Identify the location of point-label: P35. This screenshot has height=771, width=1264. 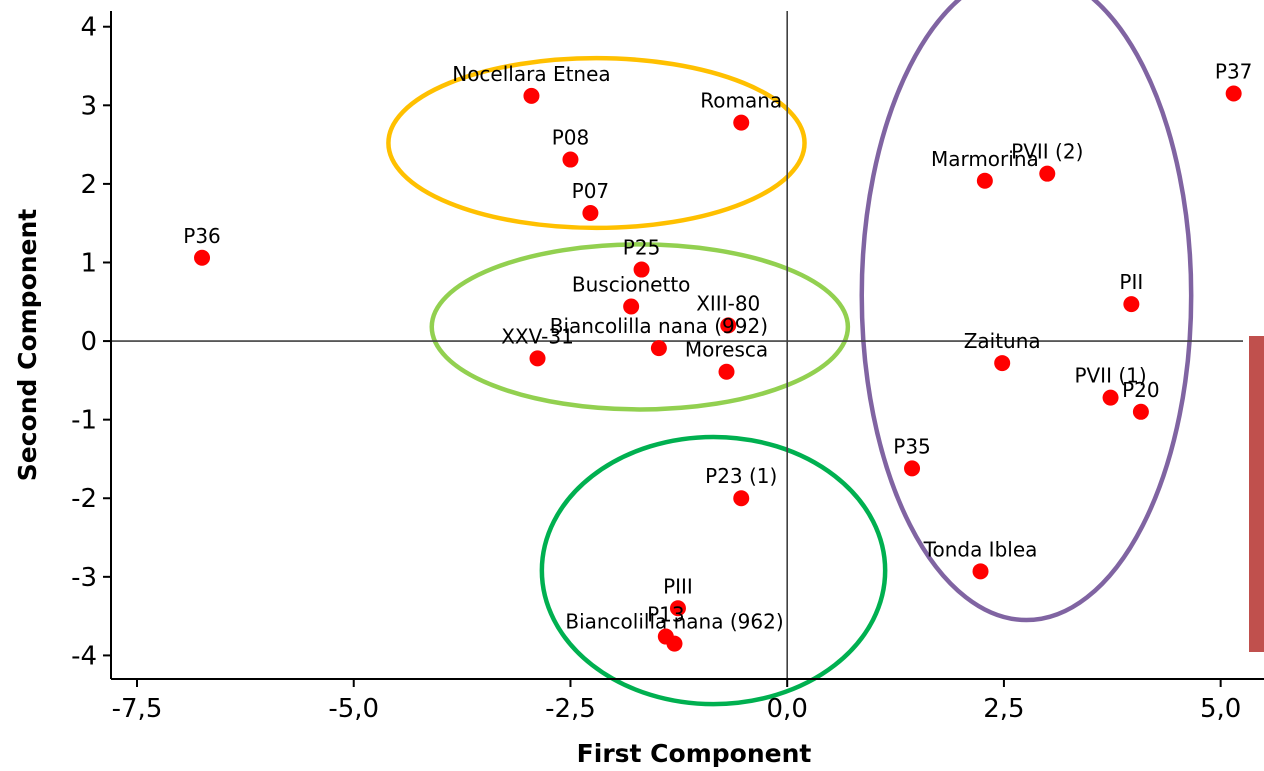
(912, 446).